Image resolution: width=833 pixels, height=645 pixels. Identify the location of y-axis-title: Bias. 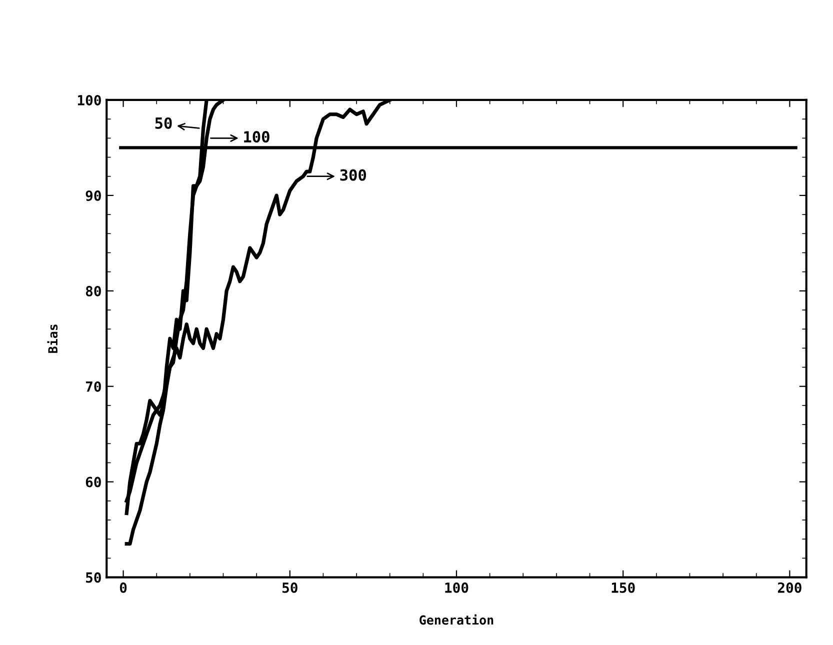
(52, 338).